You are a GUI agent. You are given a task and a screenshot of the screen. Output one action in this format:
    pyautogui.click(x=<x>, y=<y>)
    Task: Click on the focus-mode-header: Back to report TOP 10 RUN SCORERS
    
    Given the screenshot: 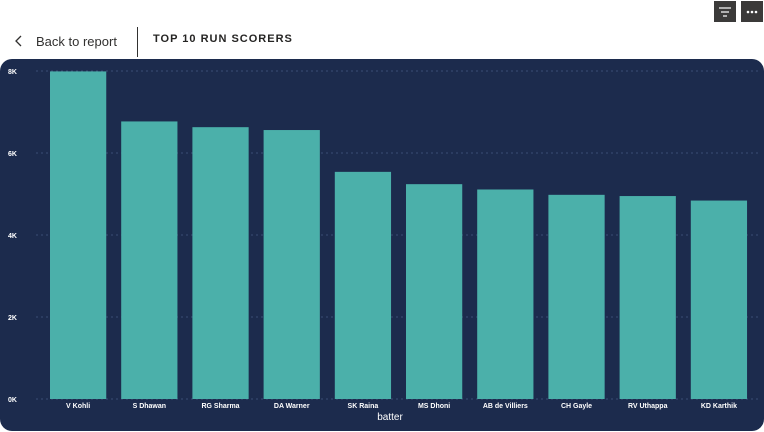 What is the action you would take?
    pyautogui.click(x=382, y=41)
    